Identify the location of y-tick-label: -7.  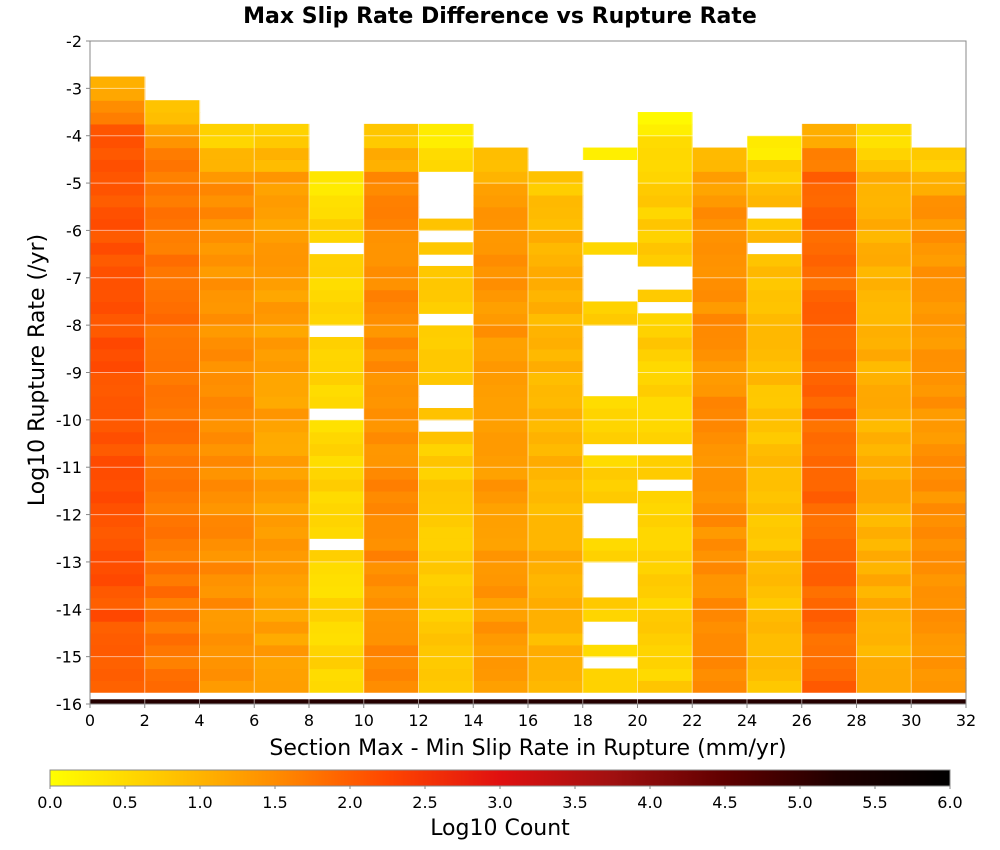
(74, 278).